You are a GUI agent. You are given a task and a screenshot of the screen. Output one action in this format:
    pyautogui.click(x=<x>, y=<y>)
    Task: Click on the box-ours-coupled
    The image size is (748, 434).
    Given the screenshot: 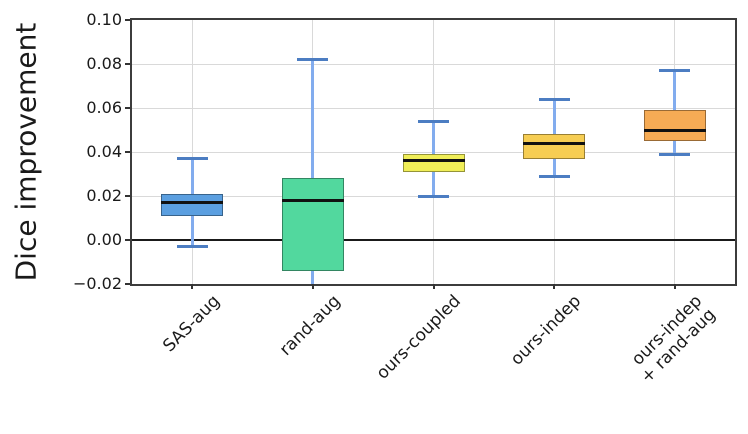 What is the action you would take?
    pyautogui.click(x=433, y=163)
    